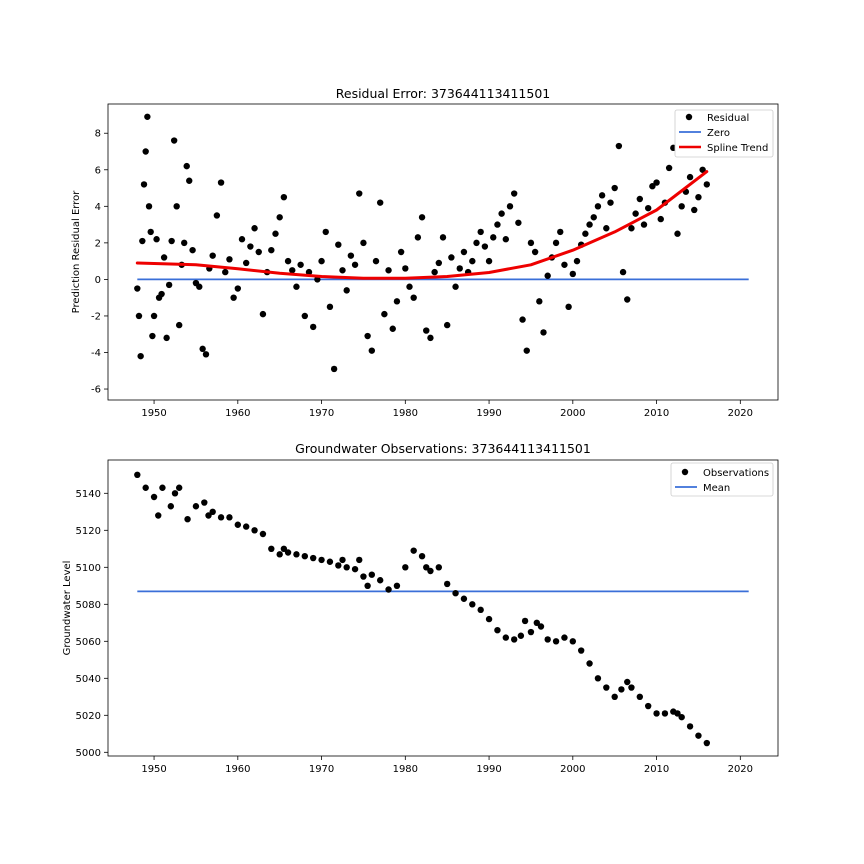 The image size is (864, 864). I want to click on groundwater-xtick-label: 1970, so click(321, 769).